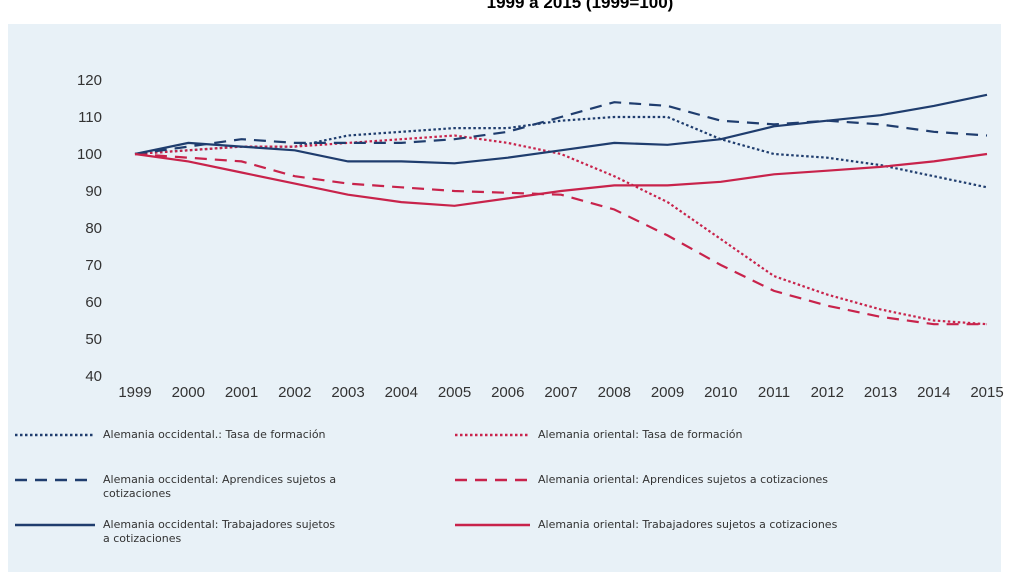  What do you see at coordinates (560, 392) in the screenshot?
I see `x-tick-label: 2007` at bounding box center [560, 392].